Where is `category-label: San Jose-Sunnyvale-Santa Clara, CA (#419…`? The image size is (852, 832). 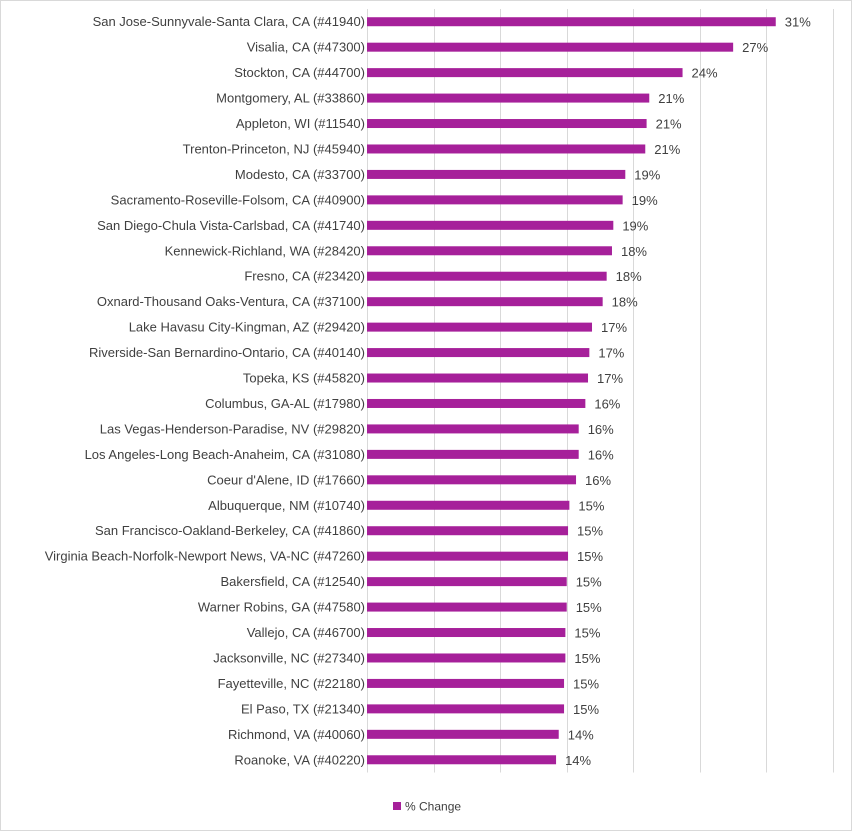 category-label: San Jose-Sunnyvale-Santa Clara, CA (#419… is located at coordinates (229, 21).